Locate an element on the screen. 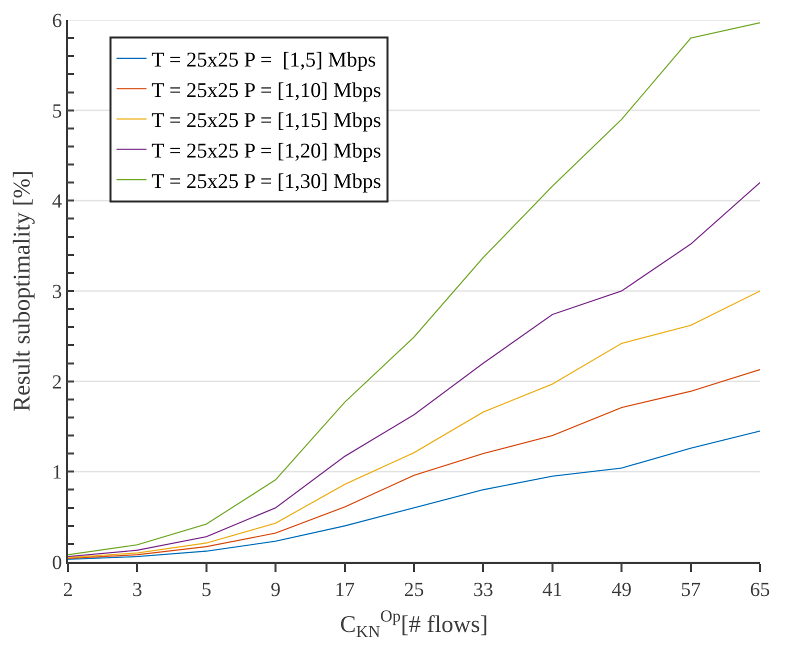  y-tick-label: 6 is located at coordinates (57, 21).